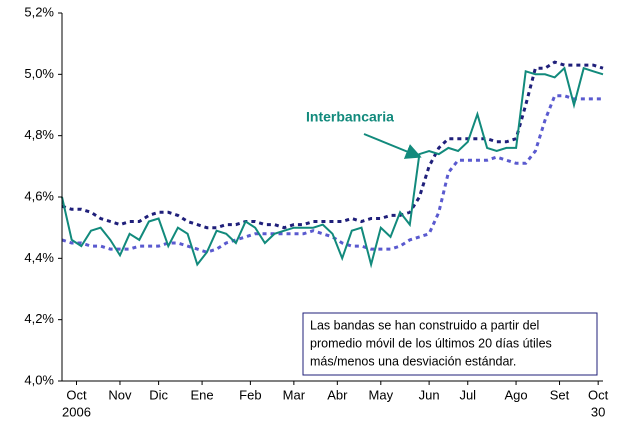  I want to click on annotation-arrow, so click(392, 146).